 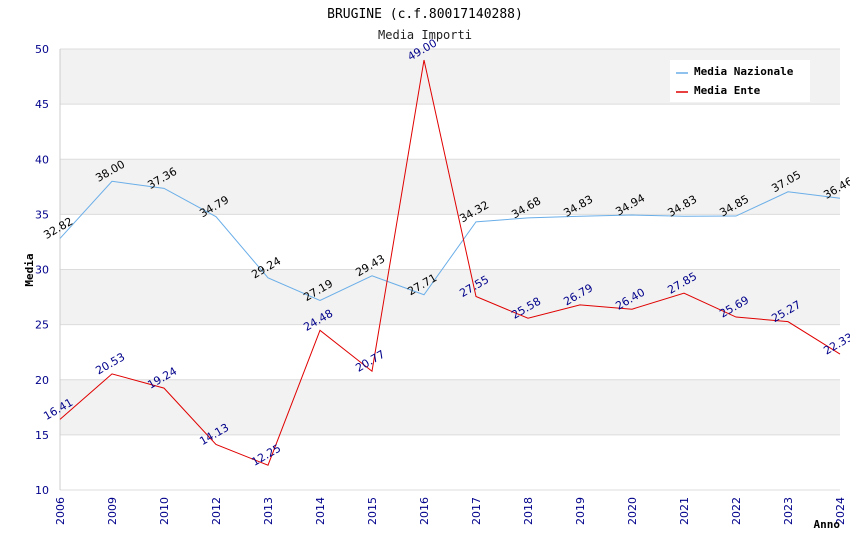 I want to click on x-tick-label: 2013, so click(x=268, y=511).